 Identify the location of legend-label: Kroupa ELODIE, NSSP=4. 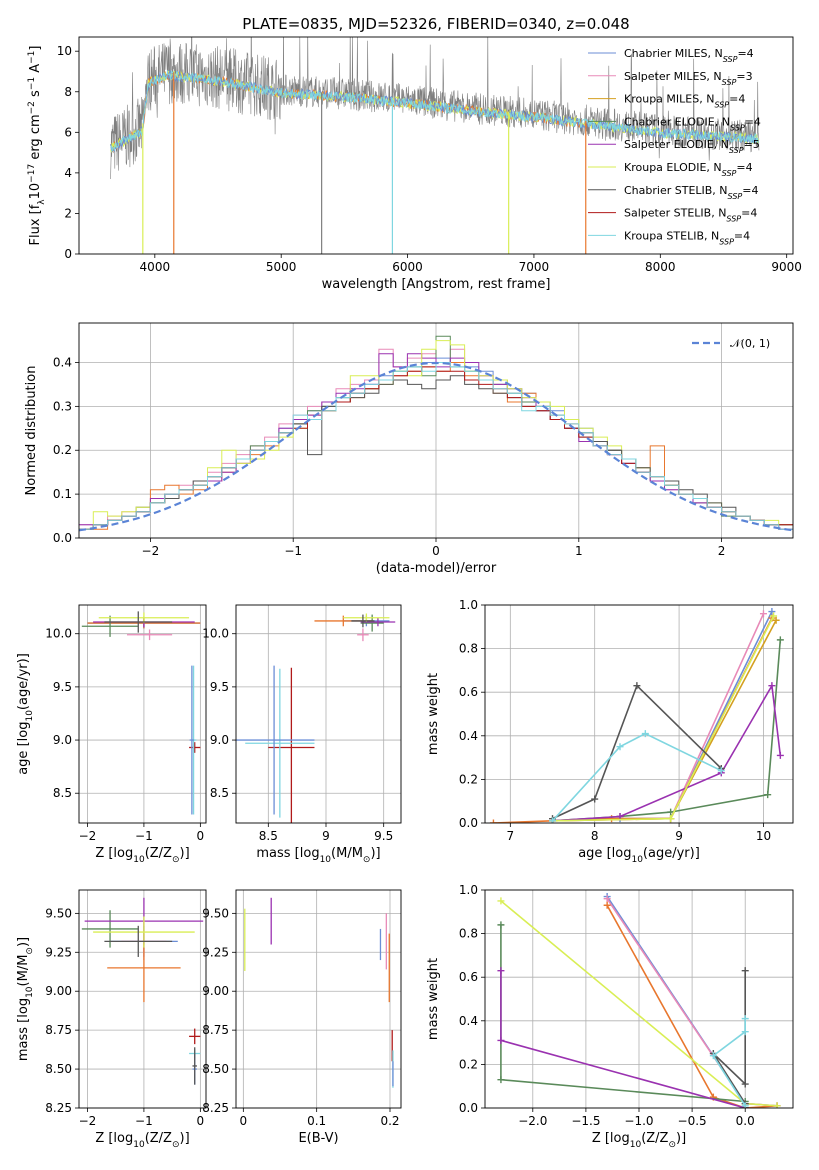
(688, 169).